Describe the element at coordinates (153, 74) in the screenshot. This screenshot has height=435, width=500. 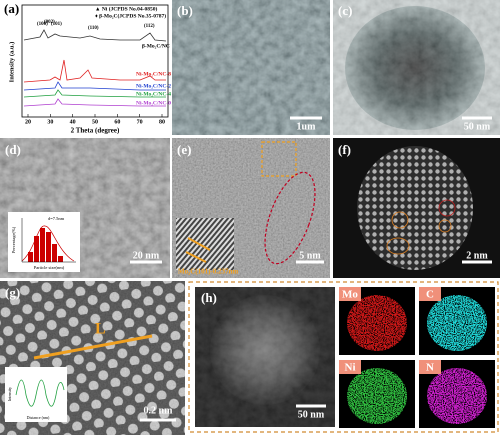
I see `curve-label: Ni-Mo₂C/NC-8` at that location.